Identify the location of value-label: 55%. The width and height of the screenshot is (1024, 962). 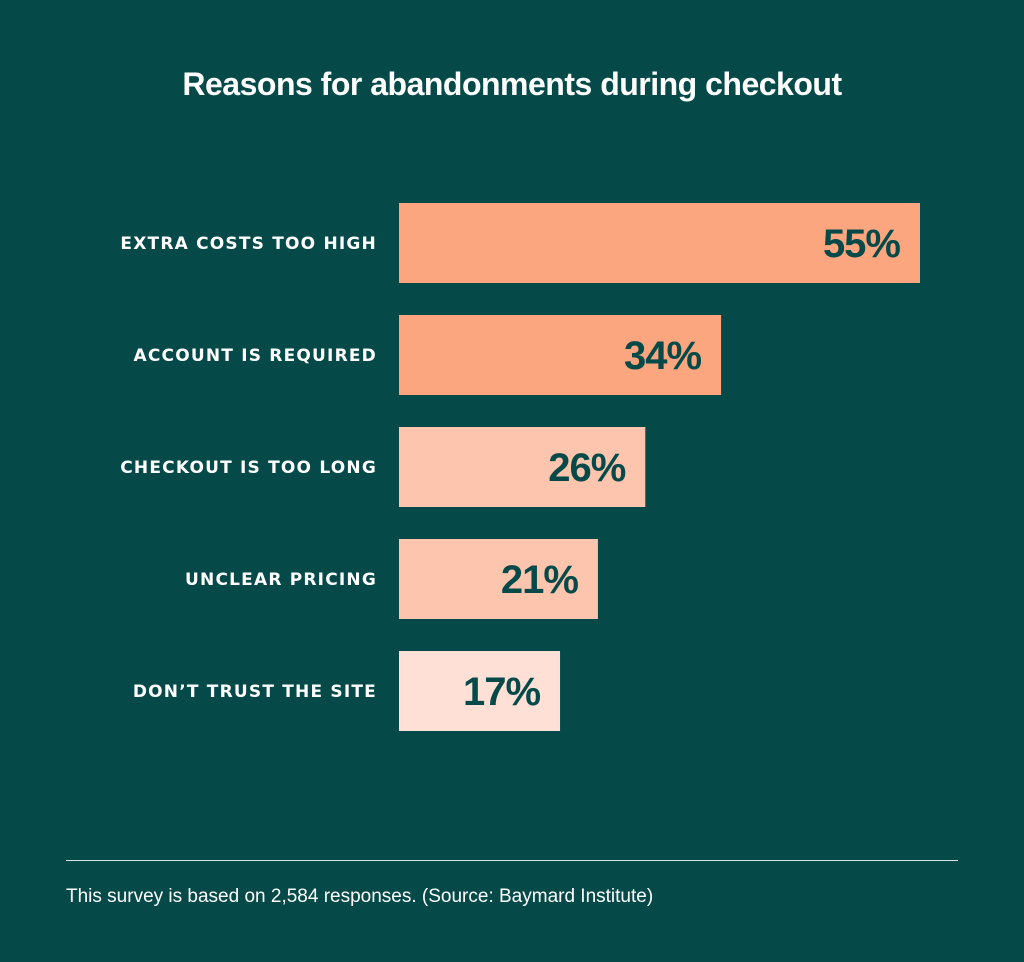
(861, 244).